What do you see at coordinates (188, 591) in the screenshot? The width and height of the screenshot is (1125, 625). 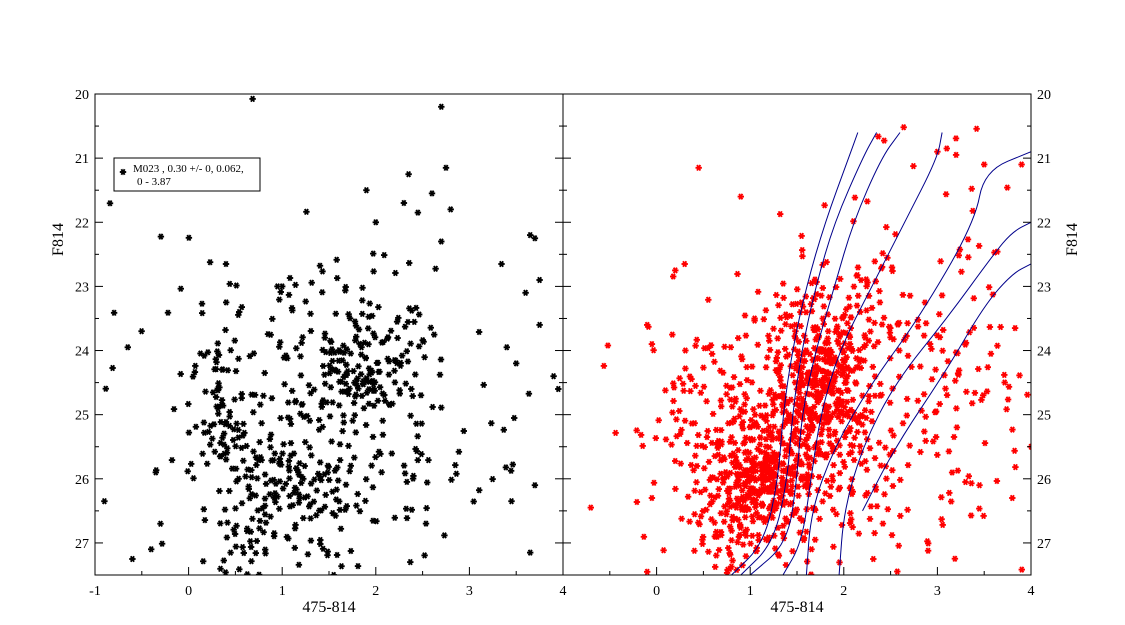 I see `x-tick-label: 0` at bounding box center [188, 591].